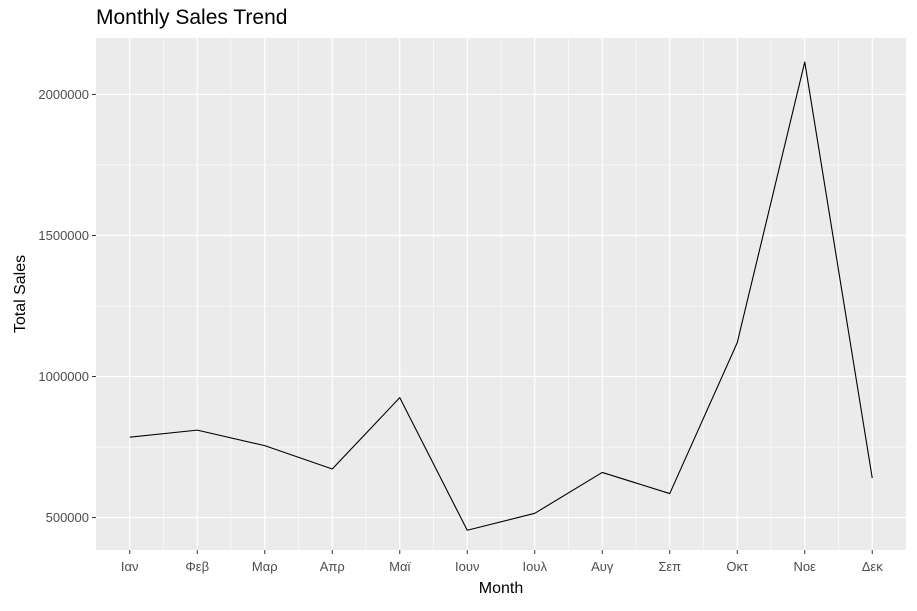  What do you see at coordinates (63, 376) in the screenshot?
I see `y-tick-label: 1000000` at bounding box center [63, 376].